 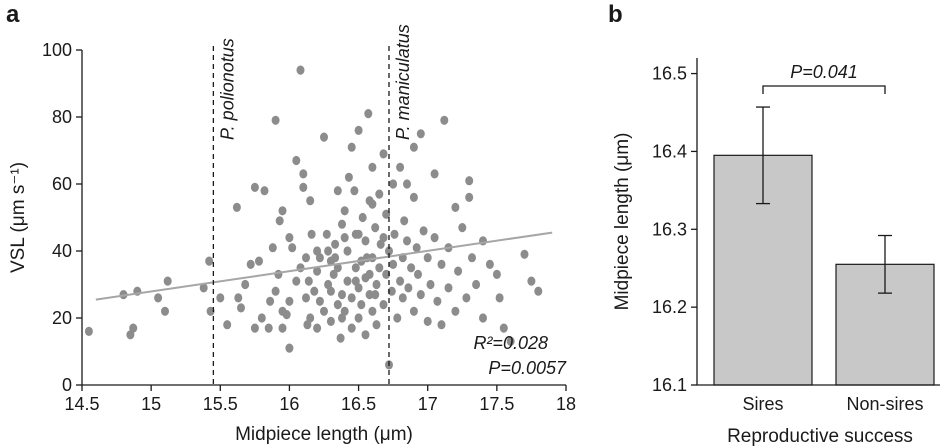 What do you see at coordinates (824, 72) in the screenshot?
I see `significance-label: P=0.041` at bounding box center [824, 72].